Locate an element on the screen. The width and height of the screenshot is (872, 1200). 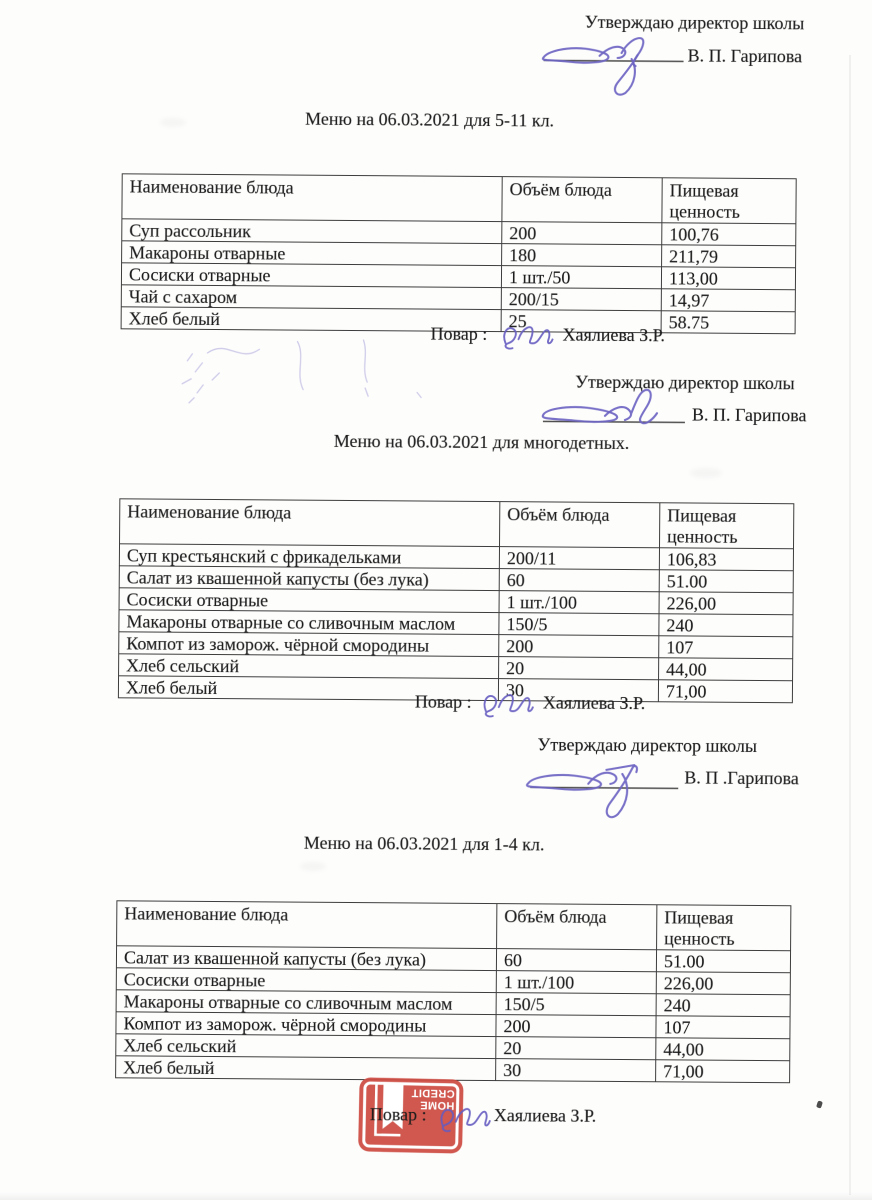
bookmark-icon is located at coordinates (389, 1110).